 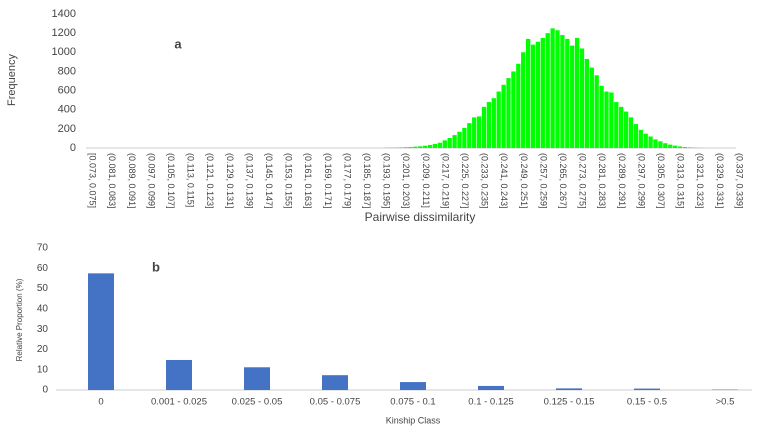 I want to click on x-tick-label: 0.025 - 0.05, so click(x=257, y=402).